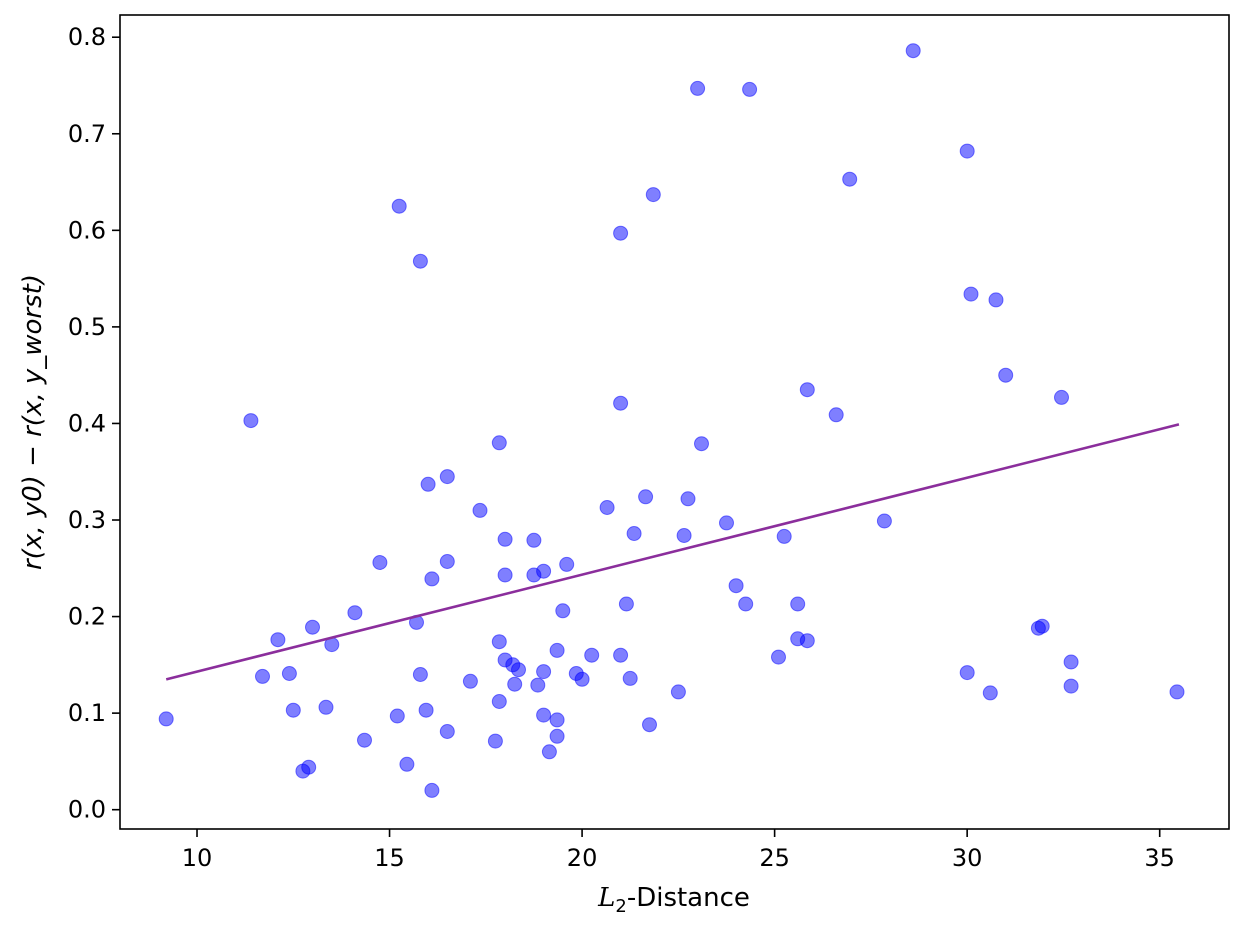  What do you see at coordinates (87, 37) in the screenshot?
I see `y-tick-label-0.8: 0.8` at bounding box center [87, 37].